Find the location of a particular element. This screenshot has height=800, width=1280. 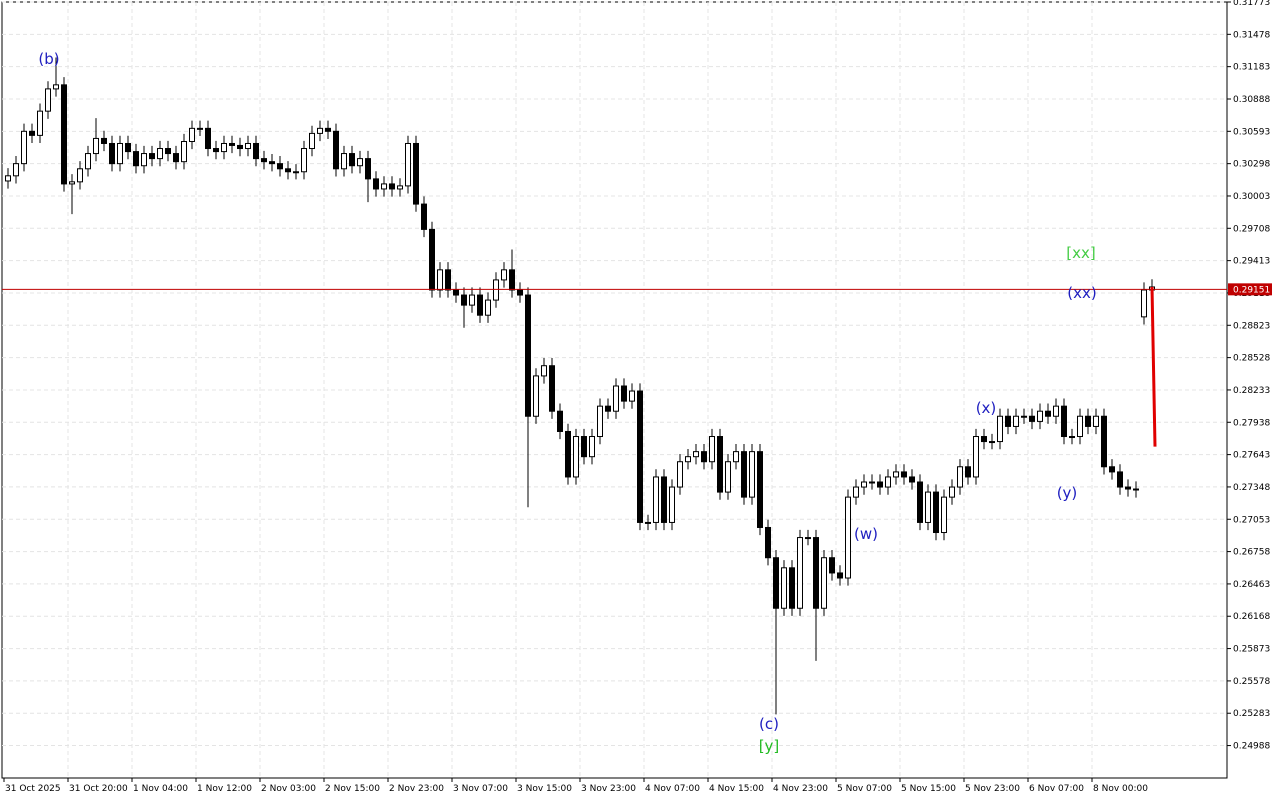

y-tick-label: 0.31183 is located at coordinates (1251, 68).